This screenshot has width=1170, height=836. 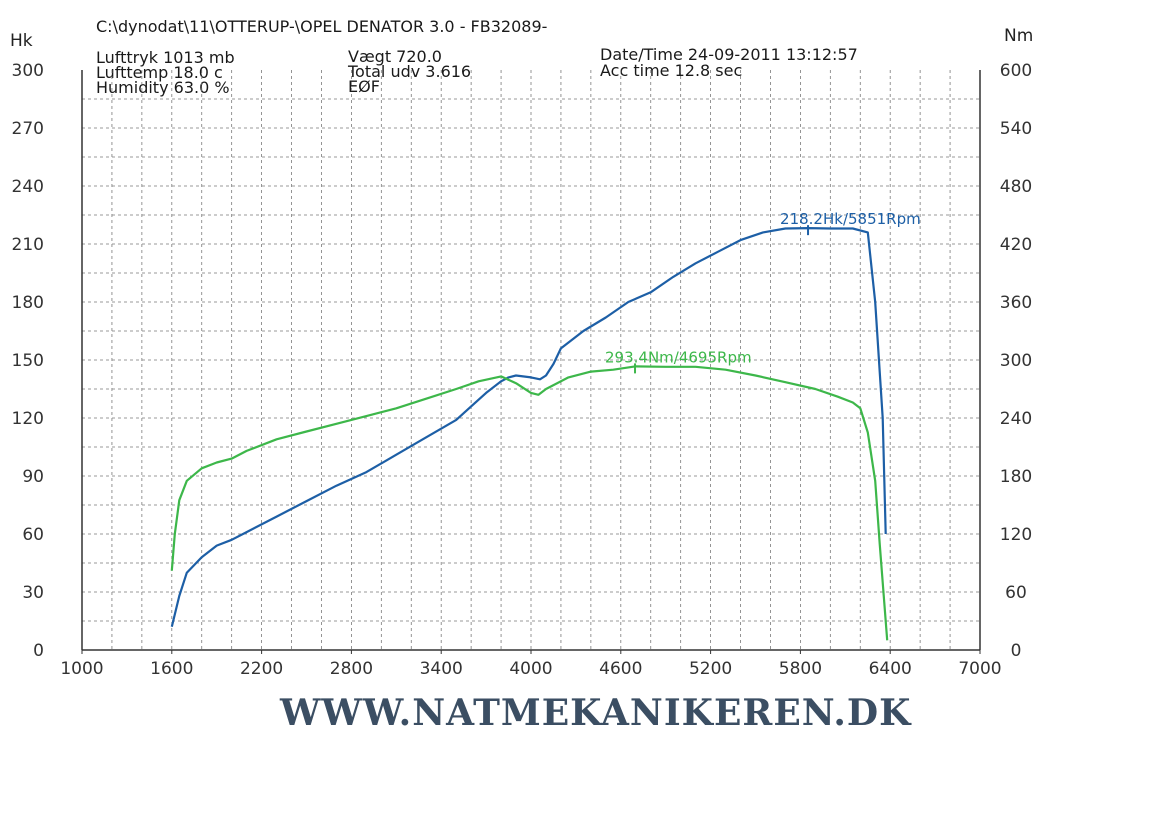 What do you see at coordinates (28, 71) in the screenshot?
I see `left-tick-label: 300` at bounding box center [28, 71].